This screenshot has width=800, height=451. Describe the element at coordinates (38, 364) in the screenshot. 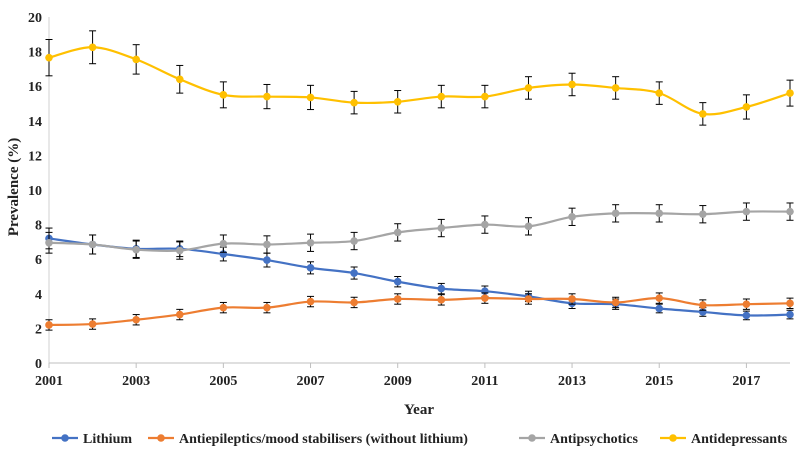

I see `y-tick-label: 0` at that location.